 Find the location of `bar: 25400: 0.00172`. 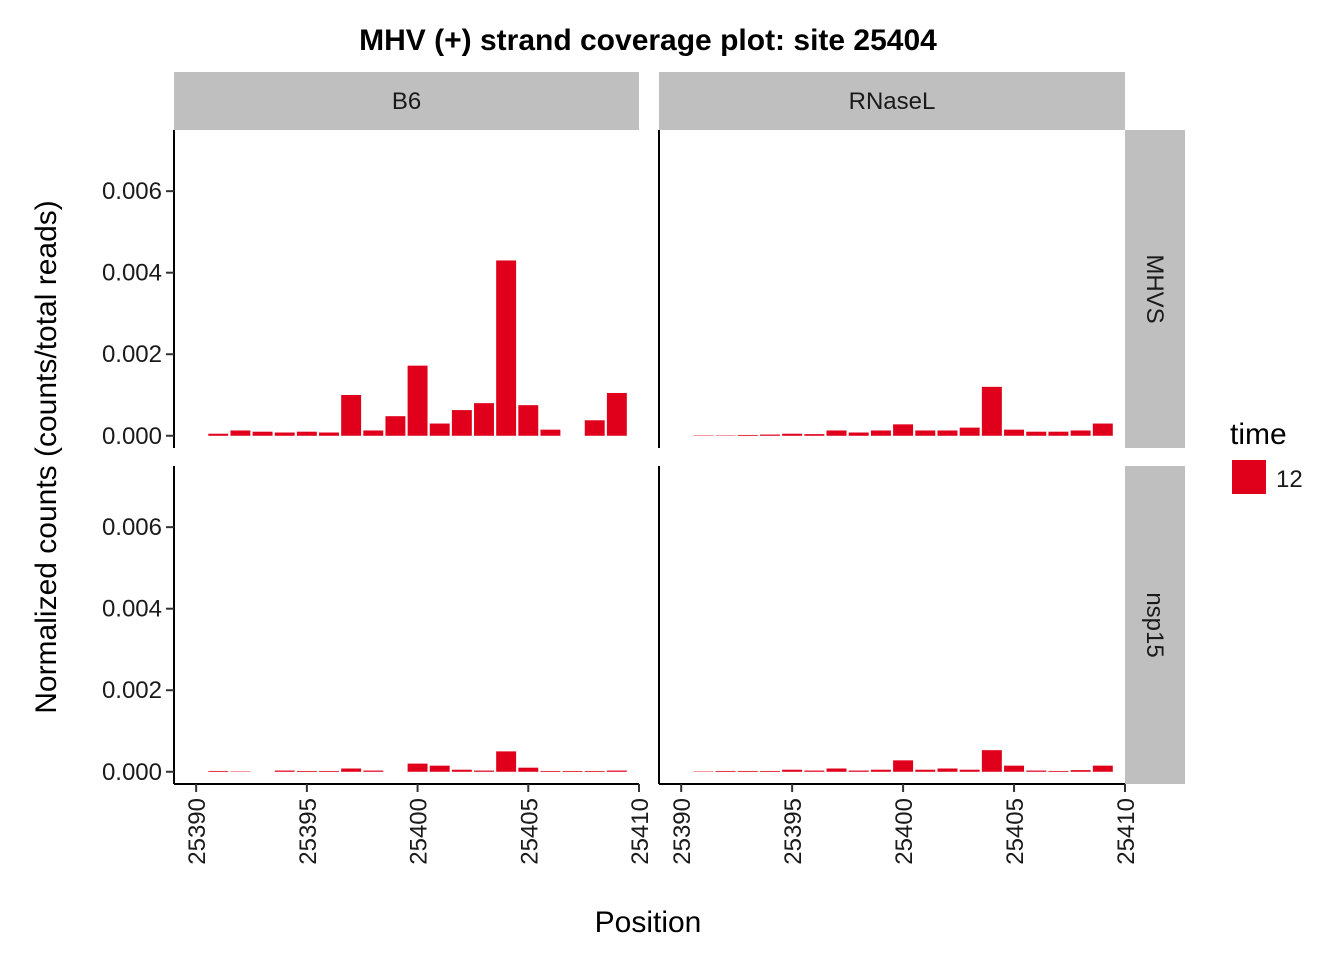

bar: 25400: 0.00172 is located at coordinates (417, 400).